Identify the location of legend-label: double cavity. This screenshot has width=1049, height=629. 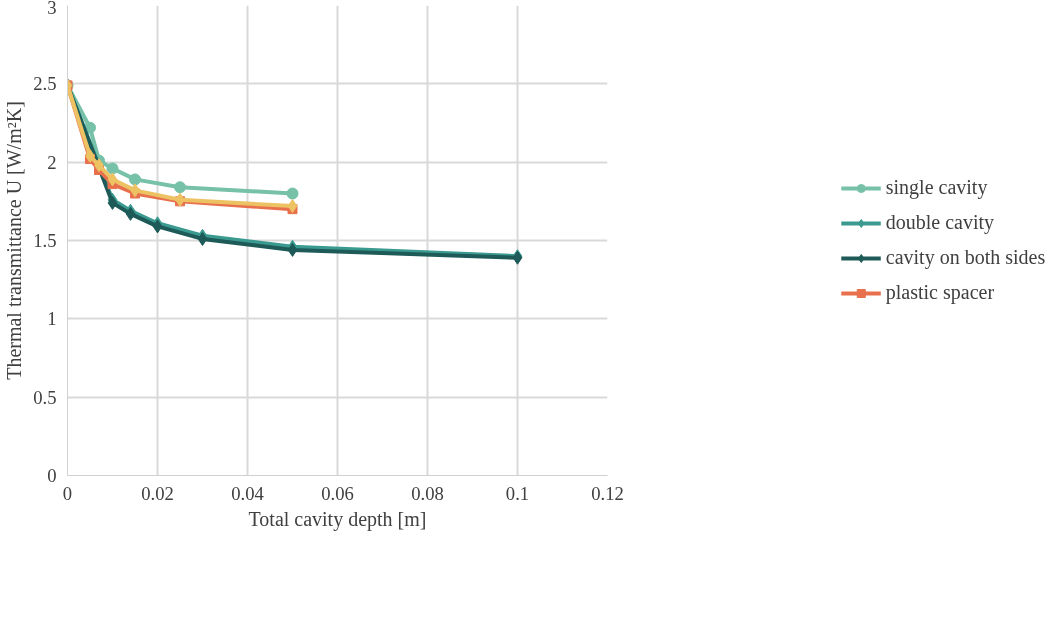
(940, 222).